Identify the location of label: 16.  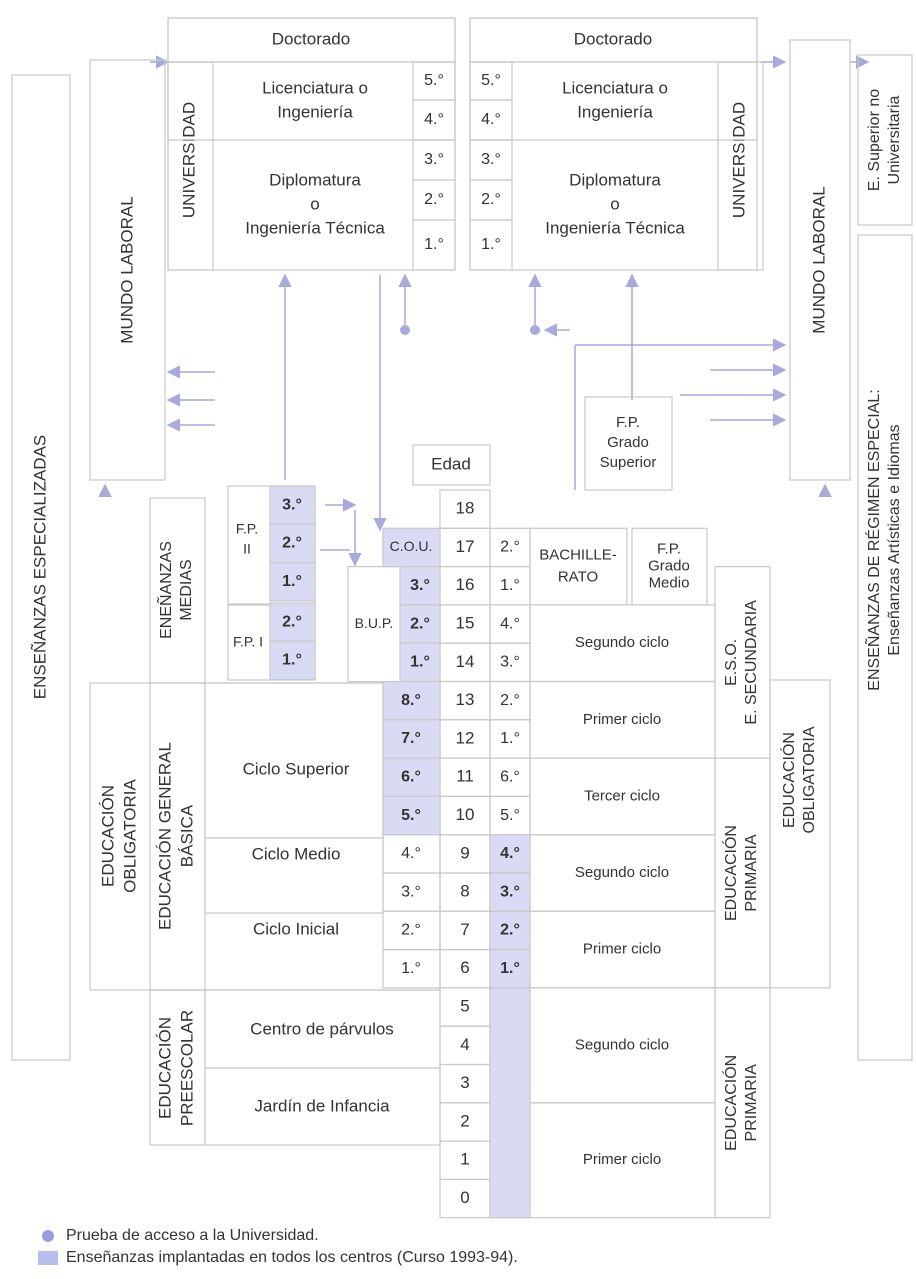
(465, 584).